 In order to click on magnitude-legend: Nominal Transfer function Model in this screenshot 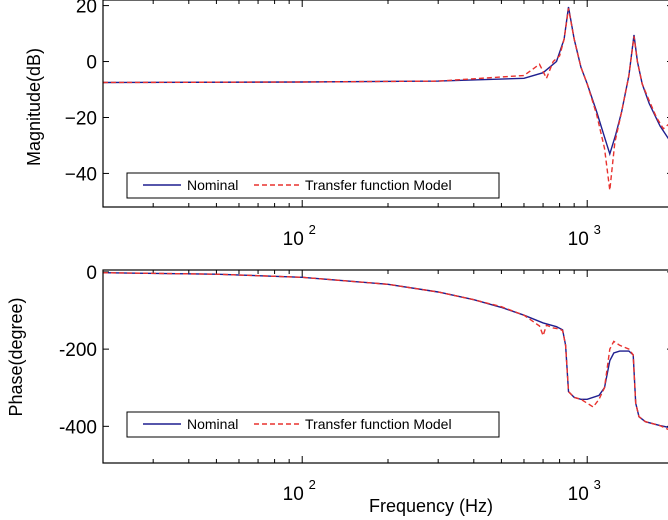, I will do `click(313, 185)`.